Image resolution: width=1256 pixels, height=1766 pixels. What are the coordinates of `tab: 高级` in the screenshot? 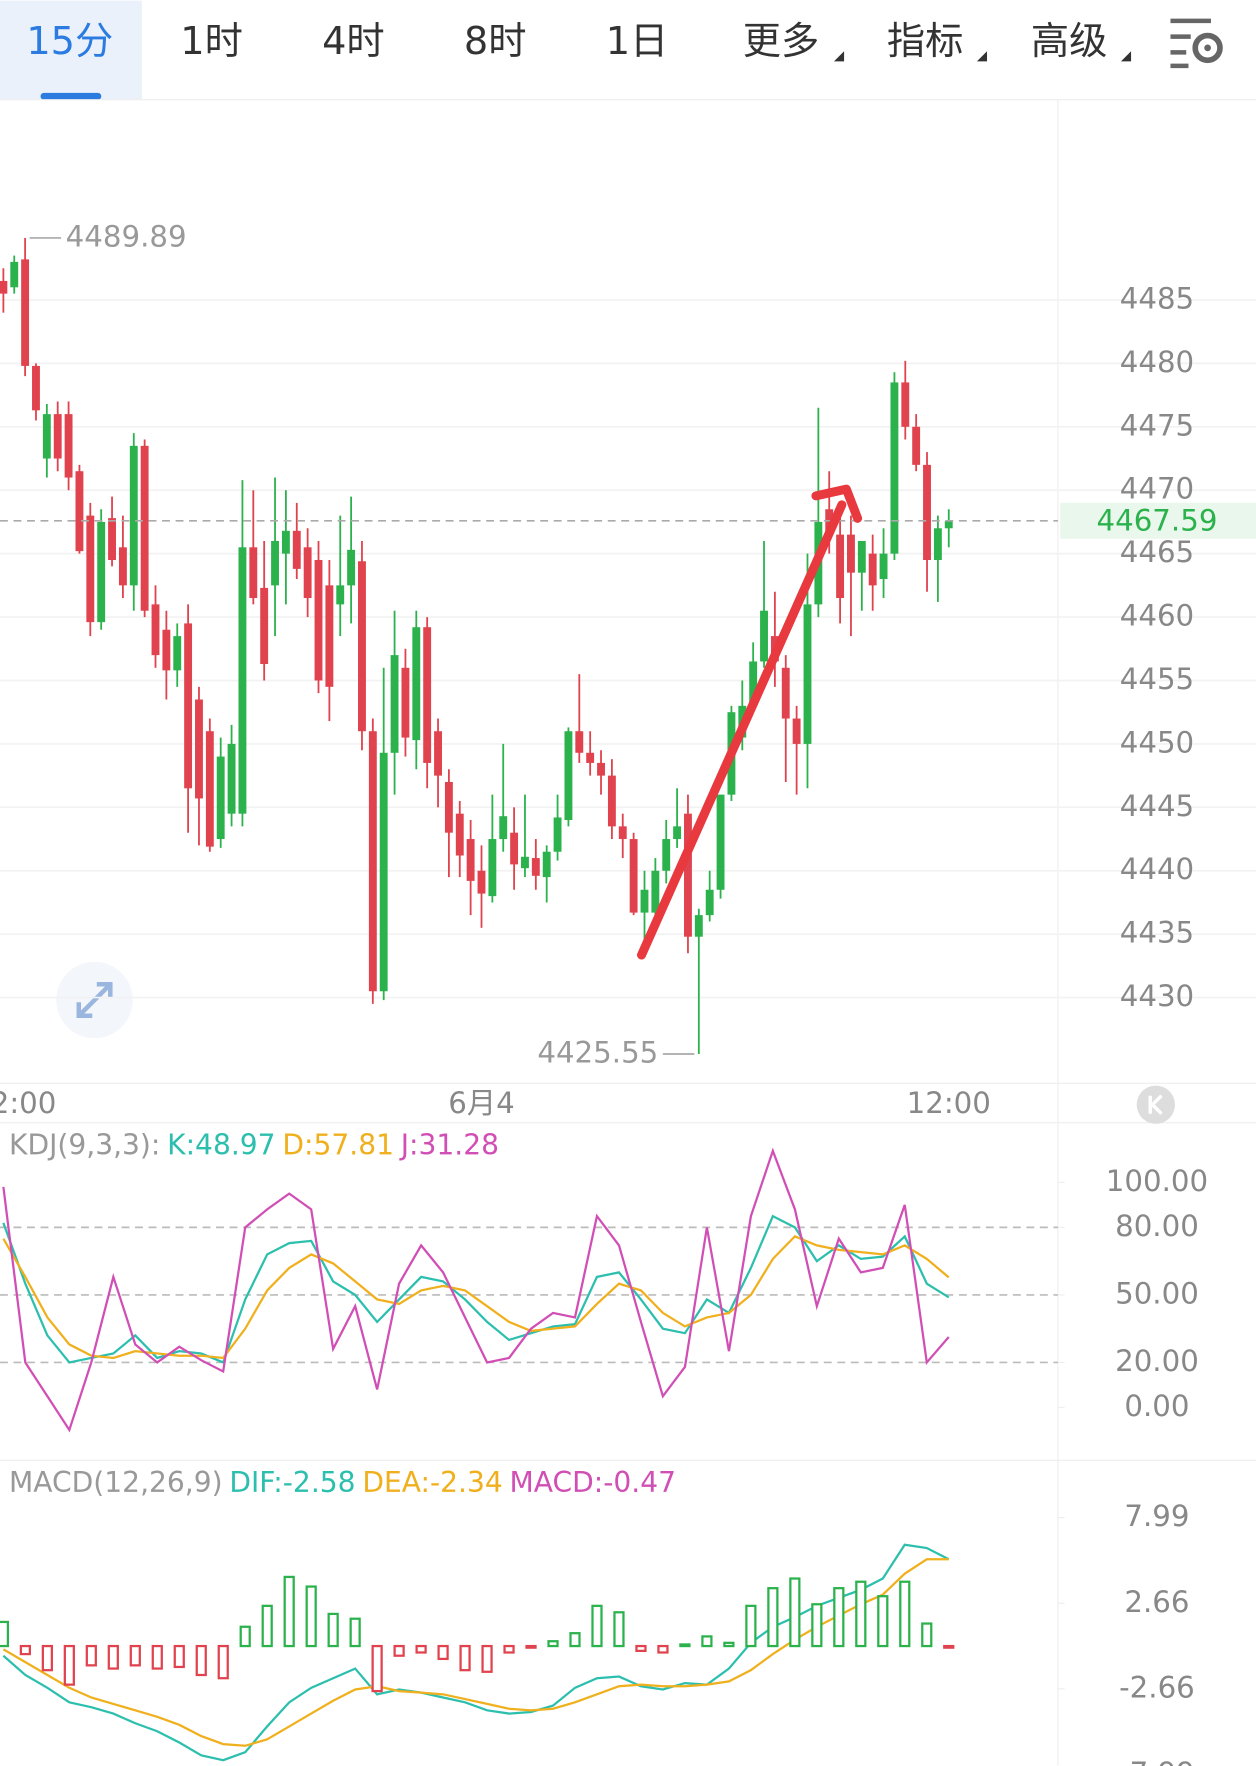 It's located at (1069, 41).